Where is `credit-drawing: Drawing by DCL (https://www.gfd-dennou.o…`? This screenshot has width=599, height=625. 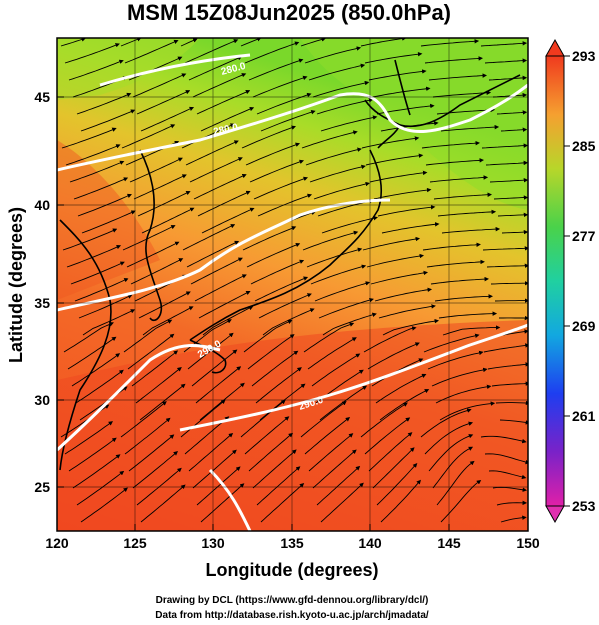
credit-drawing: Drawing by DCL (https://www.gfd-dennou.o… is located at coordinates (292, 600).